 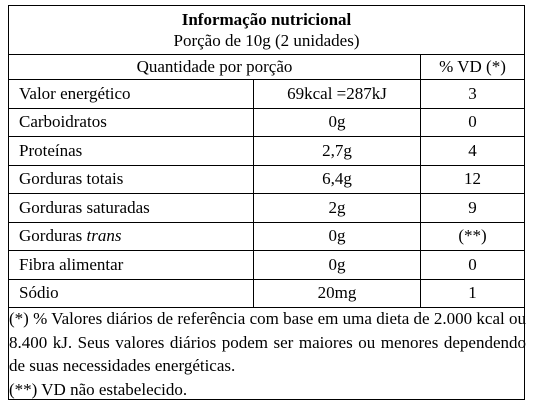 What do you see at coordinates (472, 94) in the screenshot?
I see `nutrient-vd: 3` at bounding box center [472, 94].